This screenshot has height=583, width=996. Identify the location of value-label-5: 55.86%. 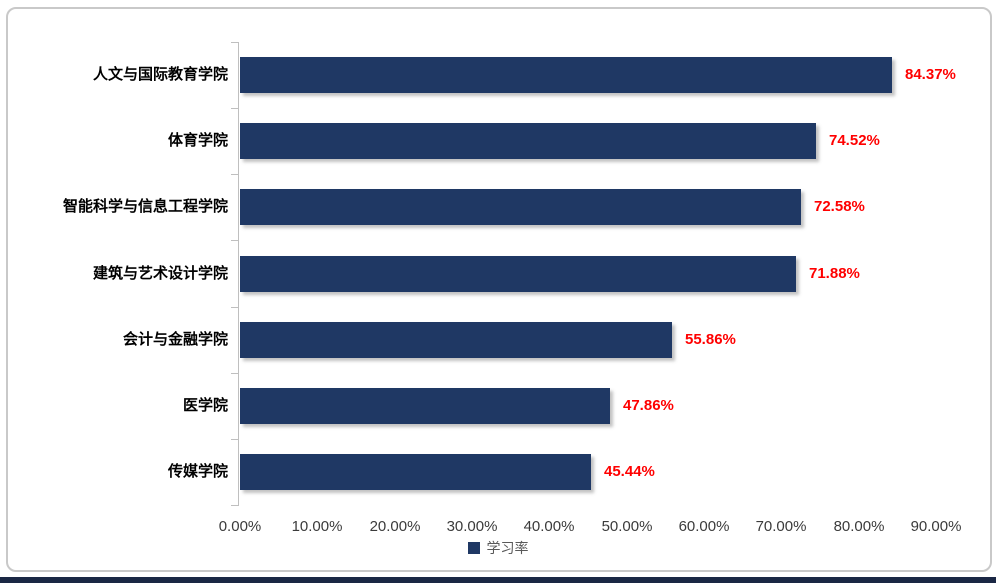
(710, 339).